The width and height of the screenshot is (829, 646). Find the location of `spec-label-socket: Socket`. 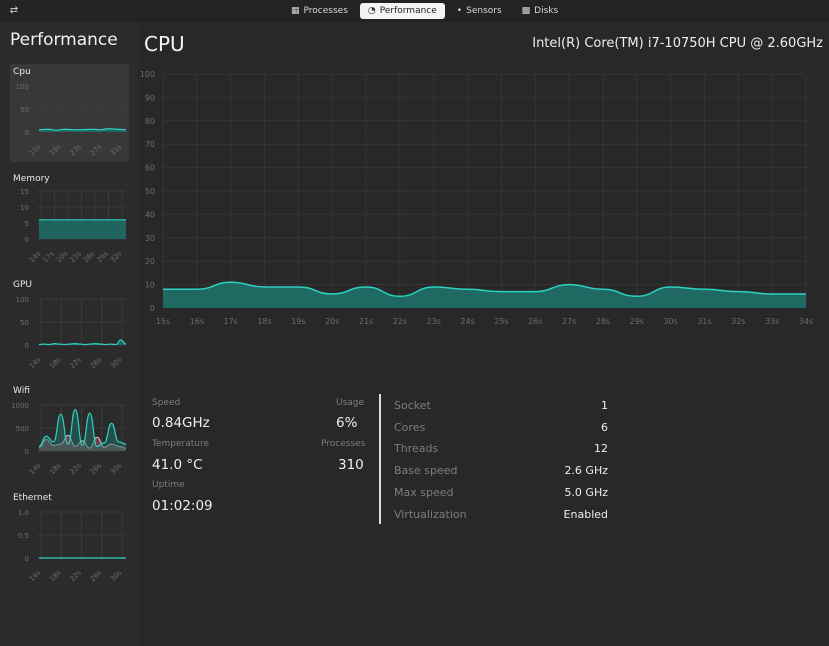

spec-label-socket: Socket is located at coordinates (412, 405).